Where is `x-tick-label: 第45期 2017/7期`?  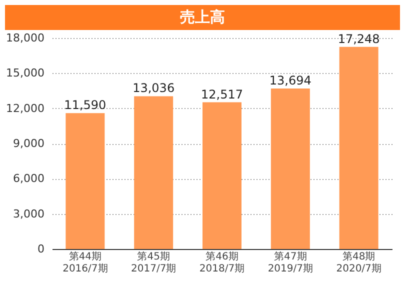 x-tick-label: 第45期 2017/7期 is located at coordinates (153, 262).